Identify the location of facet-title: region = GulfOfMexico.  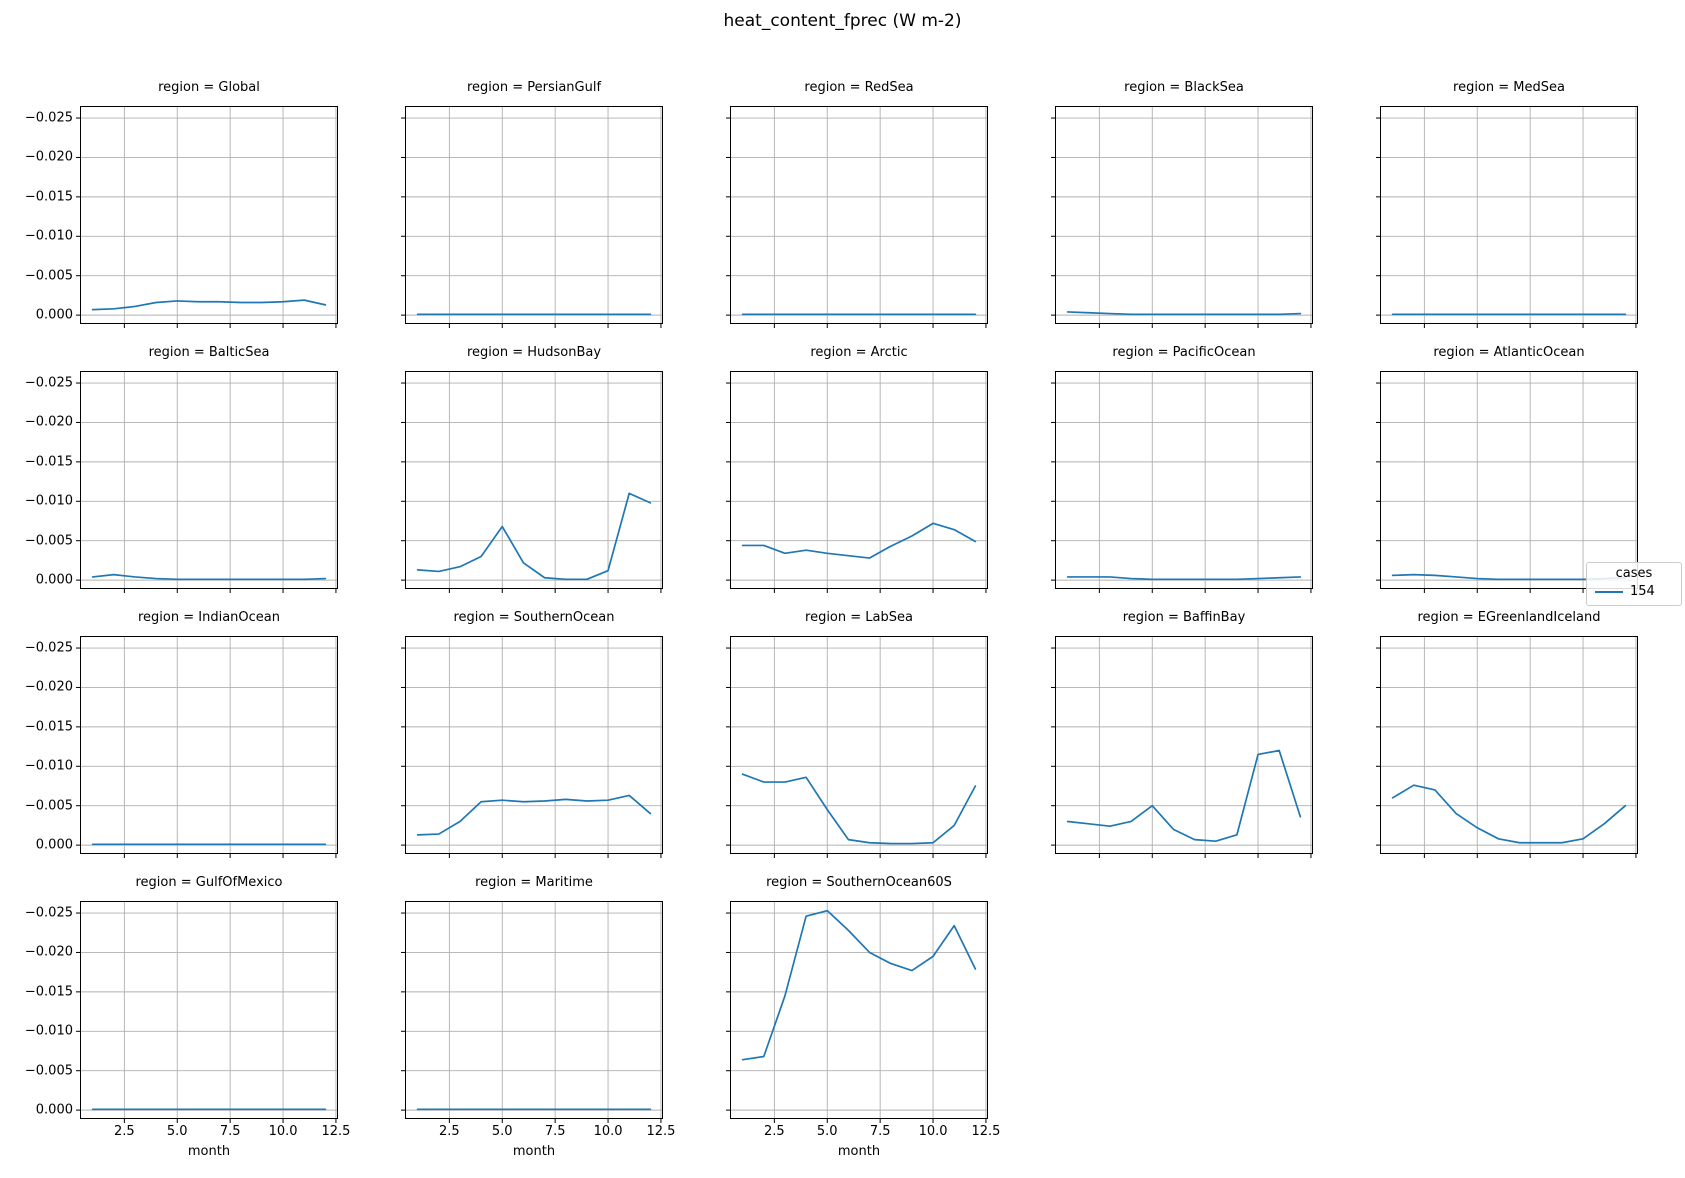
(209, 882).